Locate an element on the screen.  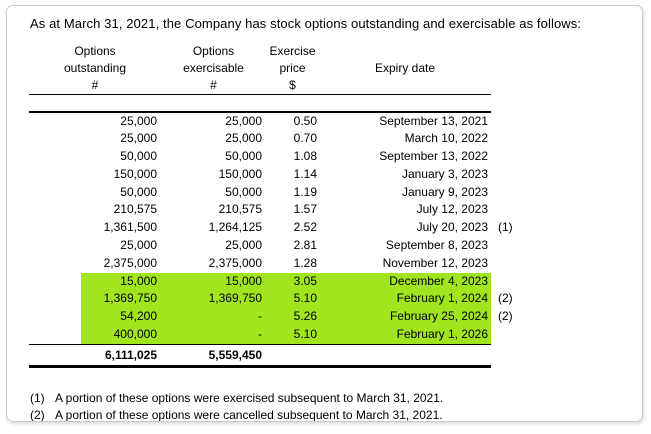
cell-options-exercisable: 210,575 is located at coordinates (240, 209).